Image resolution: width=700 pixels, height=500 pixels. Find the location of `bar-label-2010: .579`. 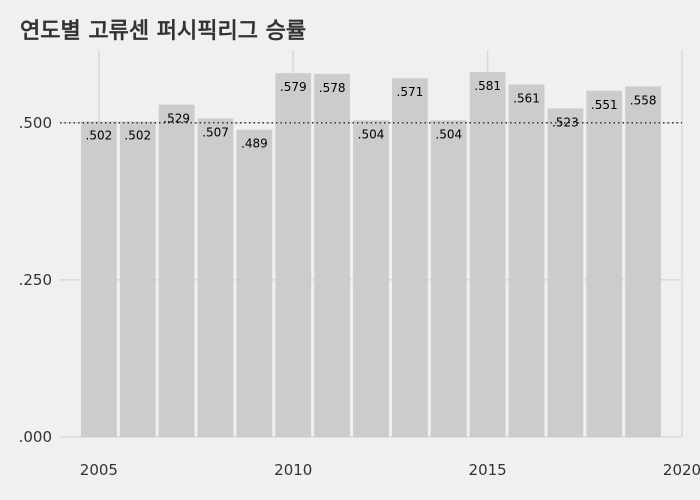

bar-label-2010: .579 is located at coordinates (293, 87).